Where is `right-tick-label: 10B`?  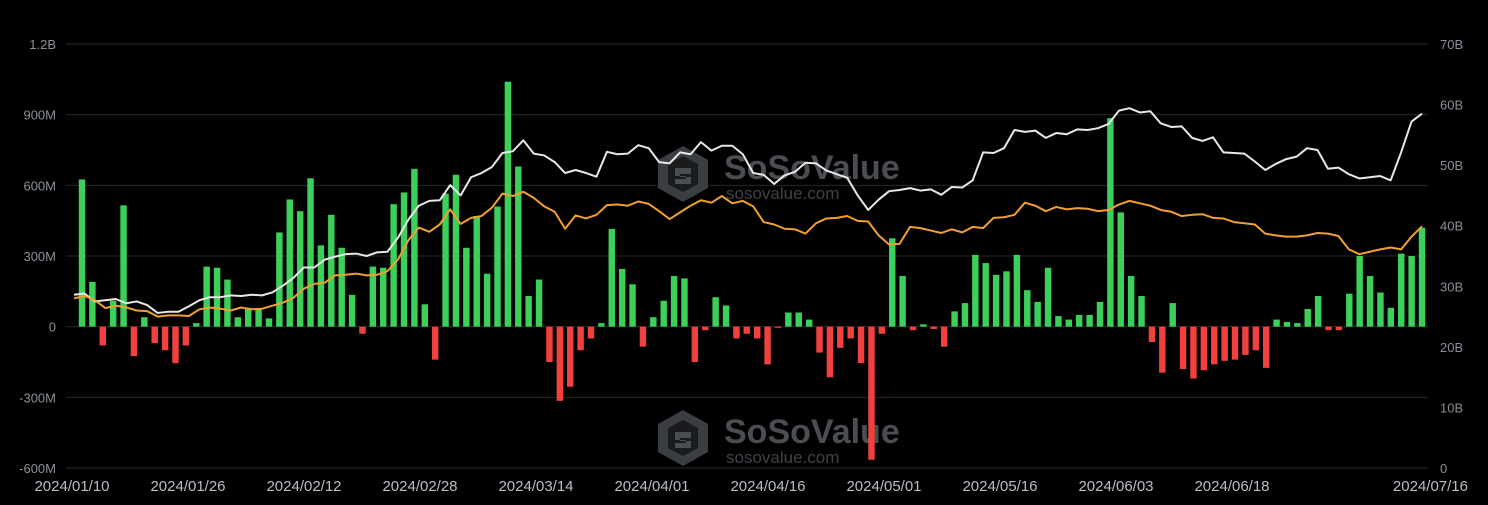 right-tick-label: 10B is located at coordinates (1451, 407).